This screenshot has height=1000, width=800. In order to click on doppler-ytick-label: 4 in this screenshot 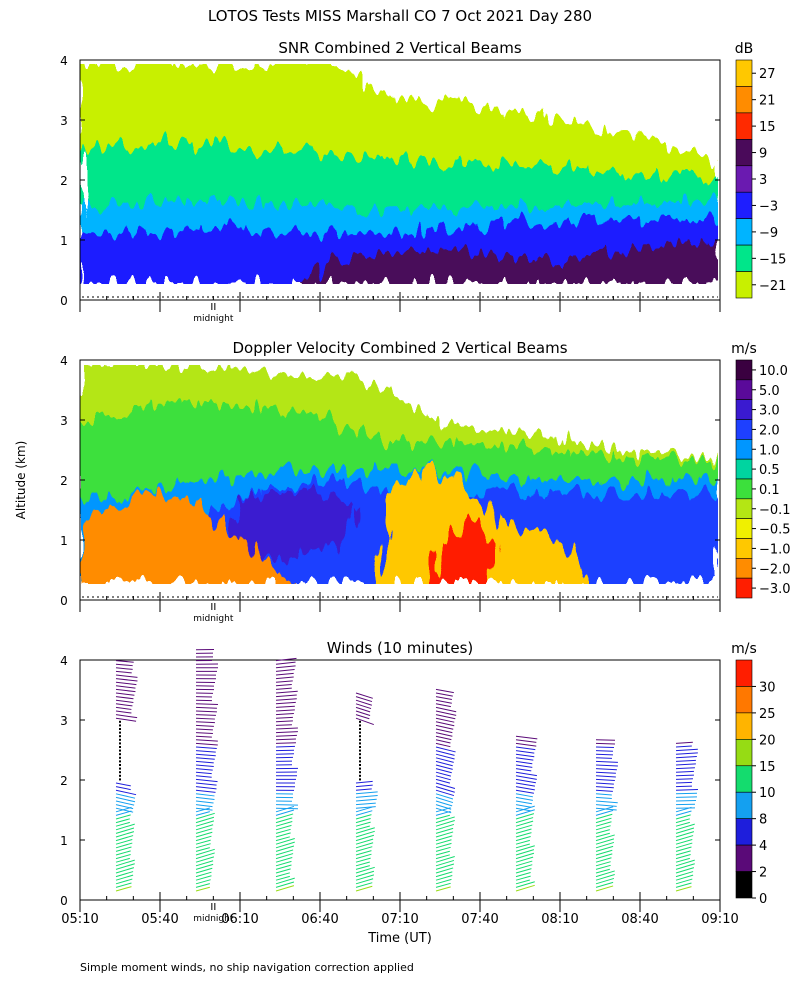, I will do `click(64, 361)`.